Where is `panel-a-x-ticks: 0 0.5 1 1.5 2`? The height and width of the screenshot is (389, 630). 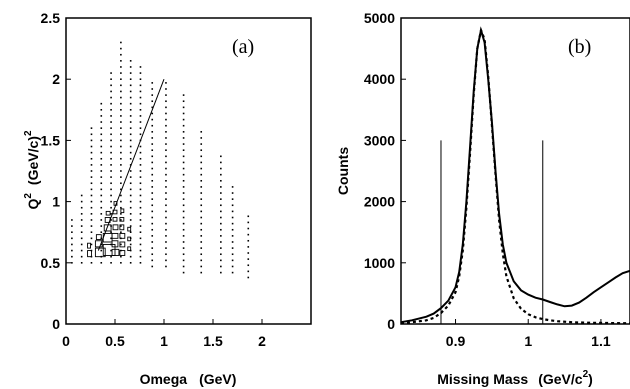 panel-a-x-ticks: 0 0.5 1 1.5 2 is located at coordinates (164, 334).